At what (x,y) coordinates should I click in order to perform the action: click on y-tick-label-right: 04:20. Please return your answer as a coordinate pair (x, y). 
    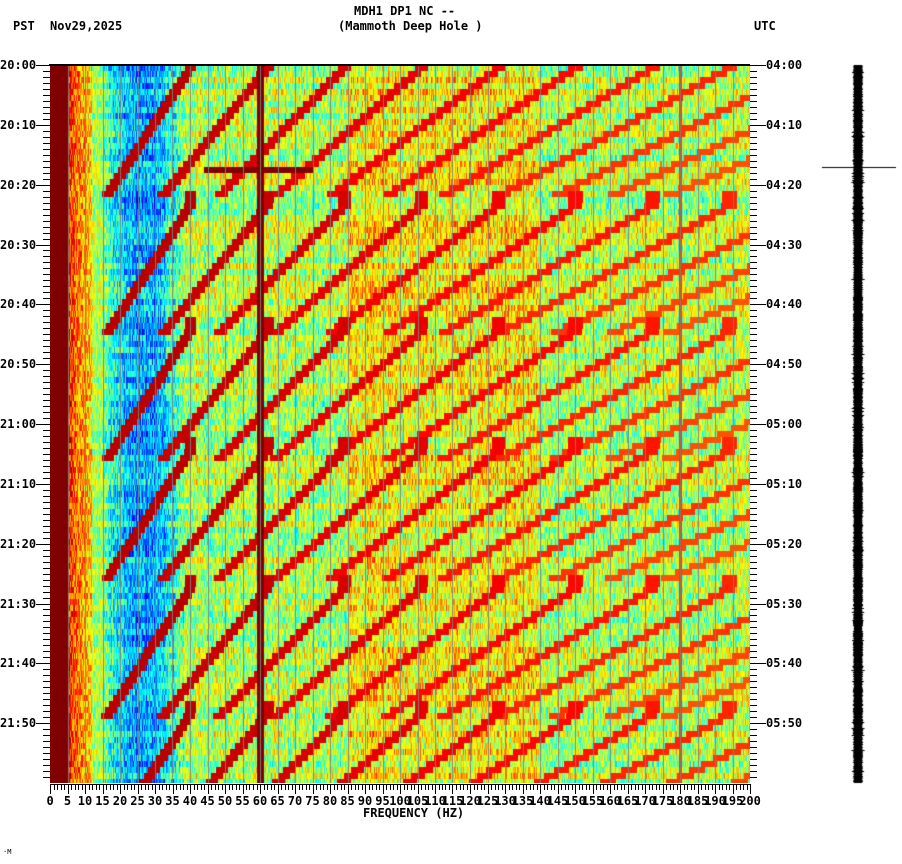
    Looking at the image, I should click on (784, 184).